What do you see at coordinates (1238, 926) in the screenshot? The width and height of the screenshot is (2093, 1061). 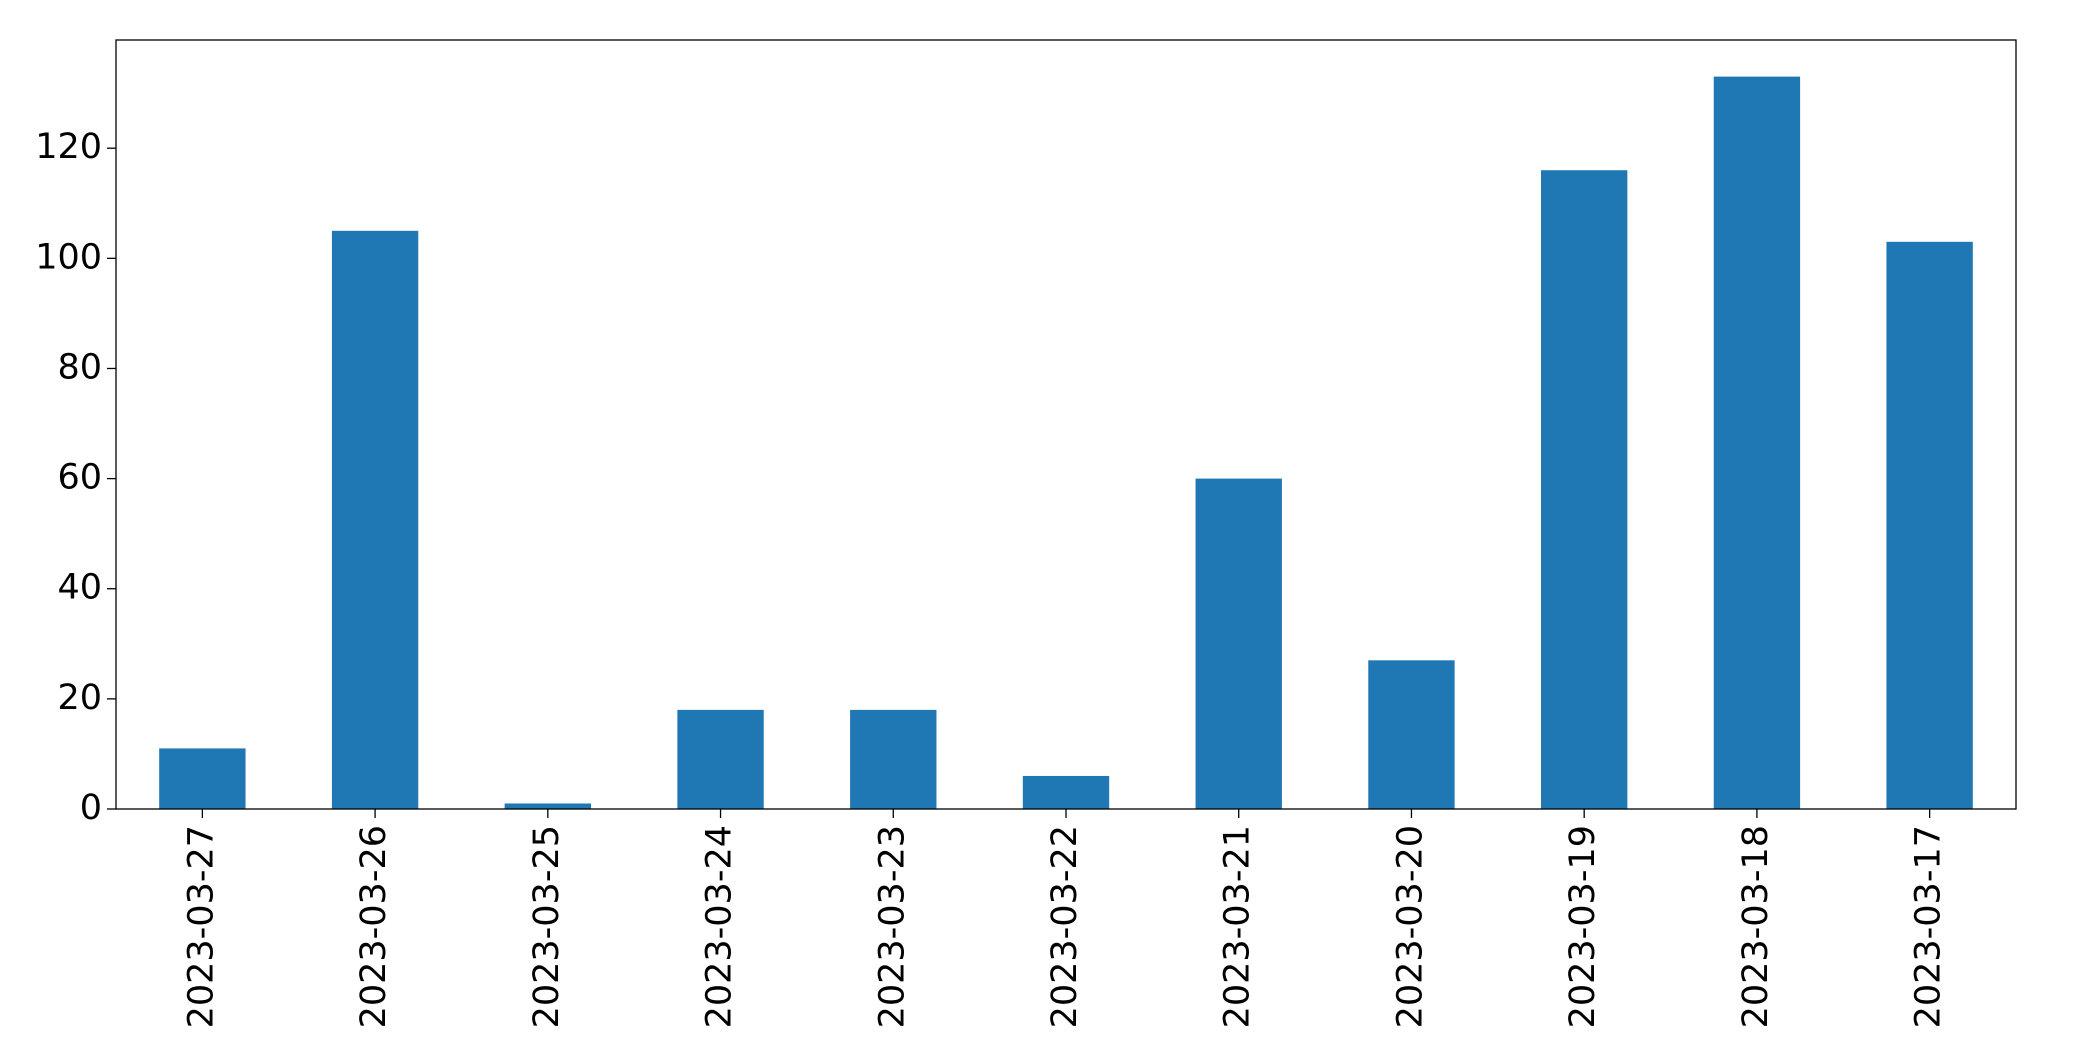 I see `x-tick-label: 2023-03-21` at bounding box center [1238, 926].